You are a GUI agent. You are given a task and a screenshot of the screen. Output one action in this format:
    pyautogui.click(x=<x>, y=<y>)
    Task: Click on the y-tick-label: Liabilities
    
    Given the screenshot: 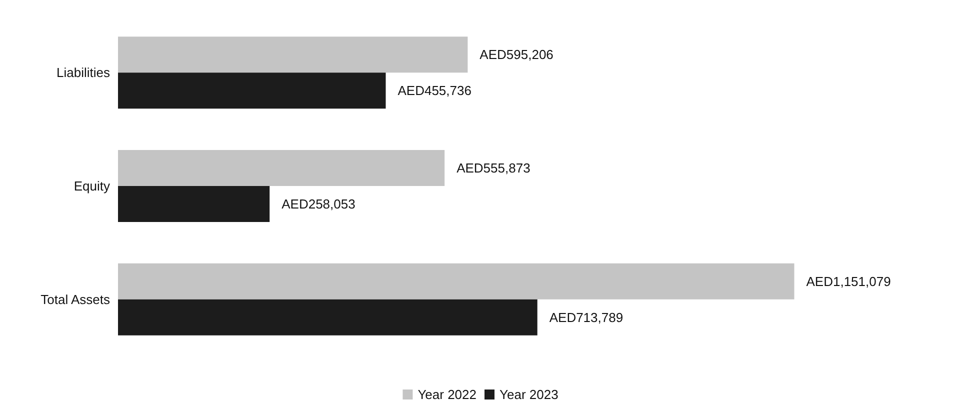 What is the action you would take?
    pyautogui.click(x=83, y=72)
    